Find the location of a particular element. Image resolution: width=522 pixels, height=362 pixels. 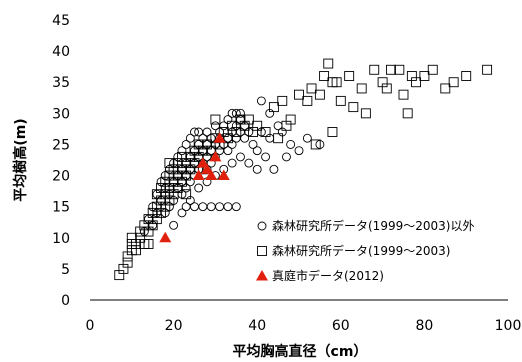

x-tick-label: 20 is located at coordinates (174, 326).